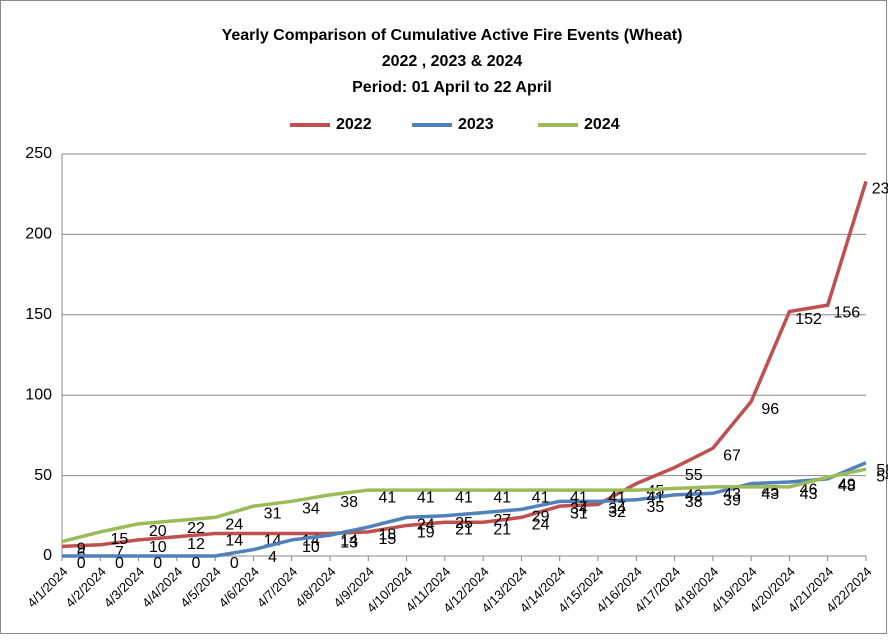 The width and height of the screenshot is (888, 640). What do you see at coordinates (196, 544) in the screenshot?
I see `data-label: 12` at bounding box center [196, 544].